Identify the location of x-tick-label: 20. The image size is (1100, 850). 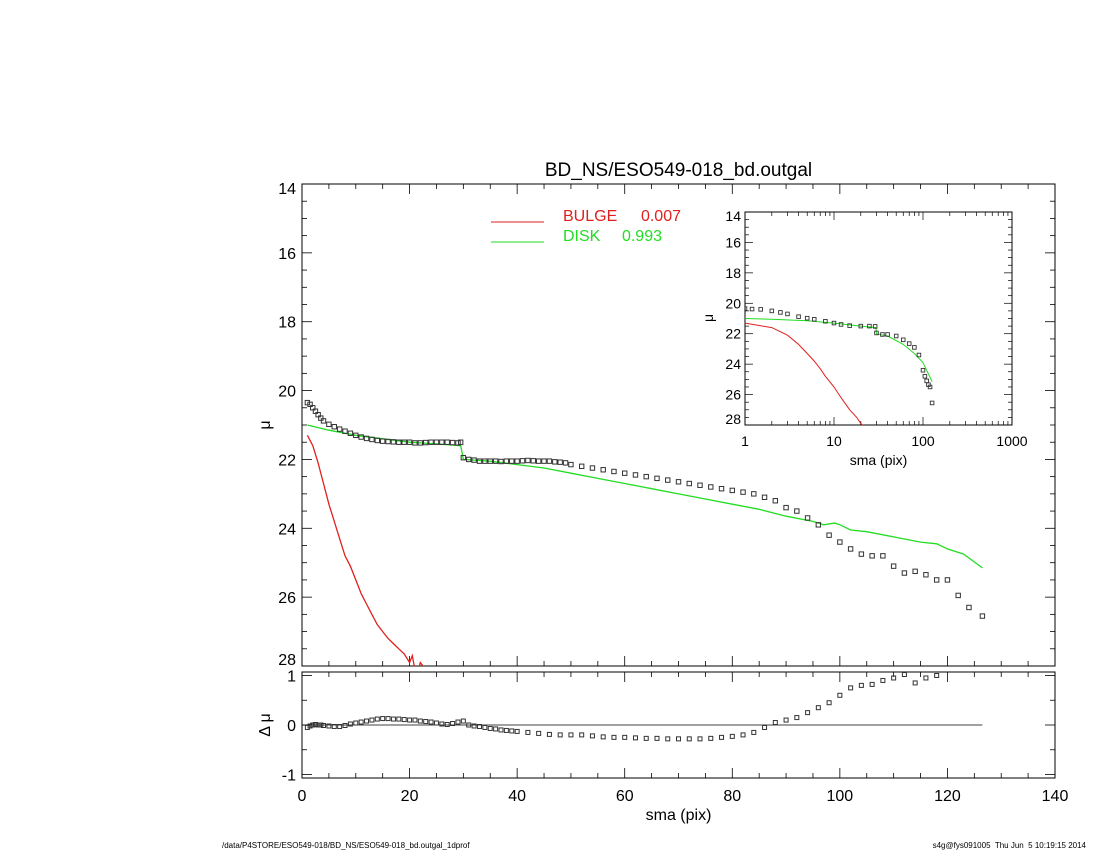
(410, 796).